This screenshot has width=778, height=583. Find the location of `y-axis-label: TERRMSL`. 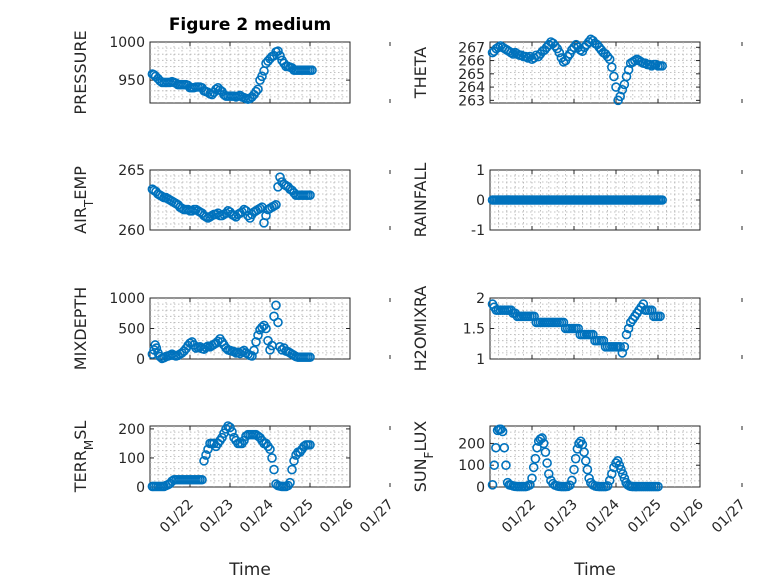

y-axis-label: TERRMSL is located at coordinates (83, 457).